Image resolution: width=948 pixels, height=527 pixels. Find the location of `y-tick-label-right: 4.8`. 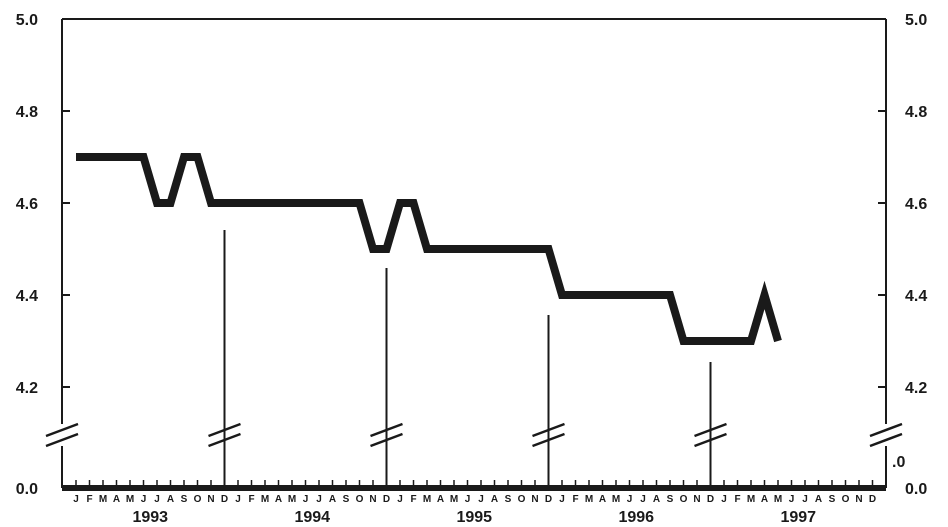

y-tick-label-right: 4.8 is located at coordinates (916, 112).